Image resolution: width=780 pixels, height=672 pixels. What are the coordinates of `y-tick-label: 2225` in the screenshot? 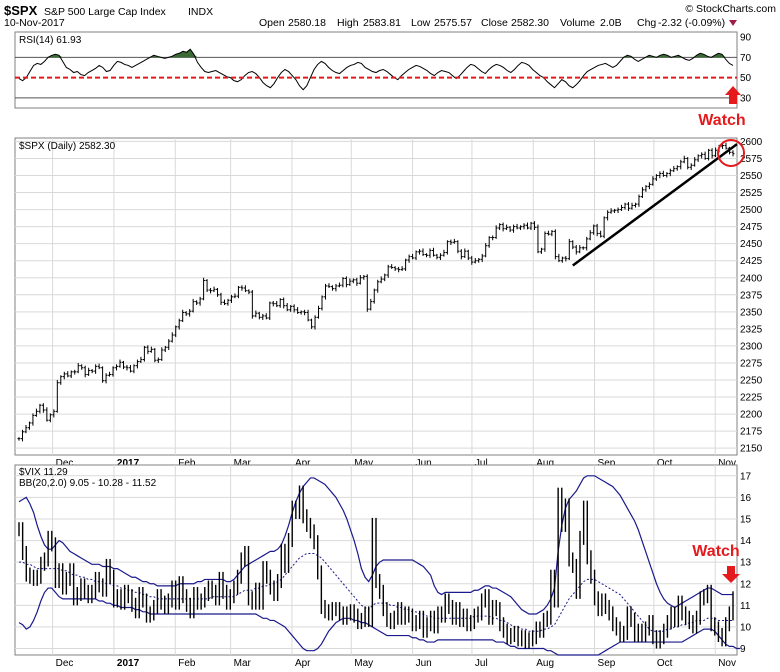 It's located at (751, 398).